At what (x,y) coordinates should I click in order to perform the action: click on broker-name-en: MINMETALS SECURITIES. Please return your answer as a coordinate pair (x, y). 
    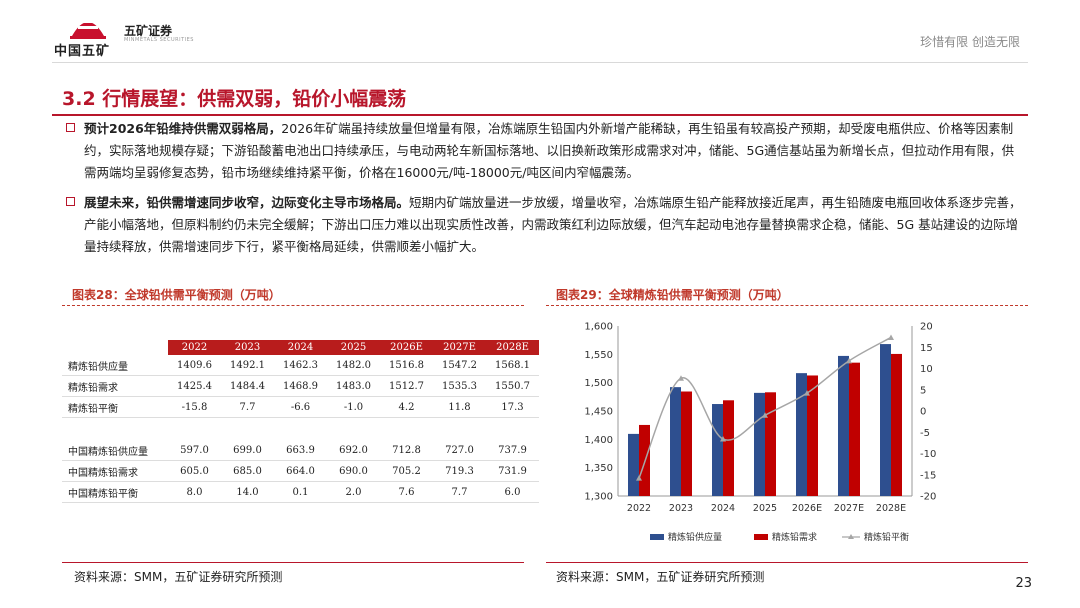
    Looking at the image, I should click on (159, 40).